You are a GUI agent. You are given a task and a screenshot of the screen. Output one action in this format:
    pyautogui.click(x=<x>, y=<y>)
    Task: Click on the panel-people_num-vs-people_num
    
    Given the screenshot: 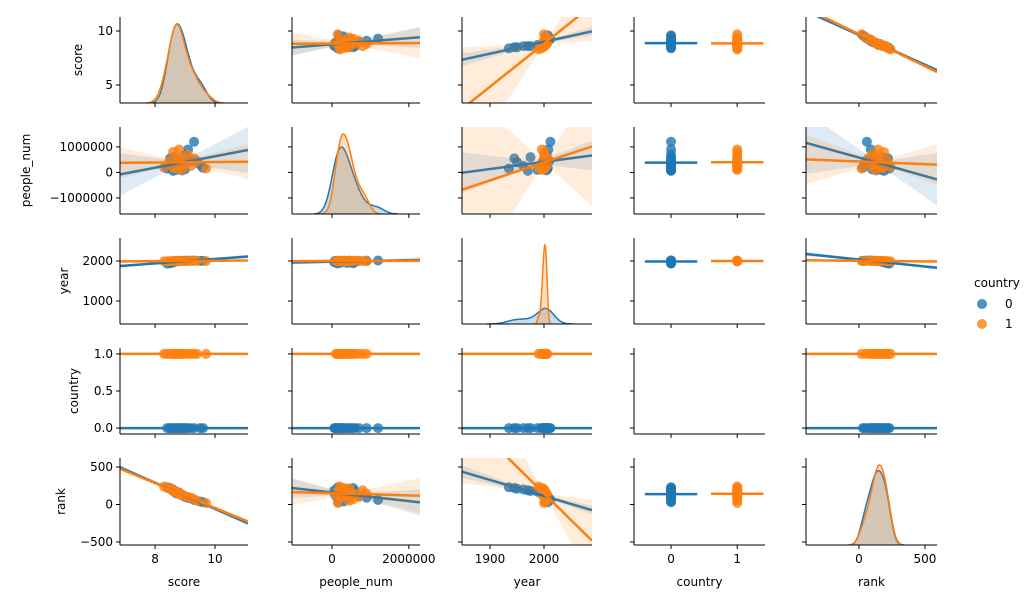 What is the action you would take?
    pyautogui.click(x=354, y=172)
    